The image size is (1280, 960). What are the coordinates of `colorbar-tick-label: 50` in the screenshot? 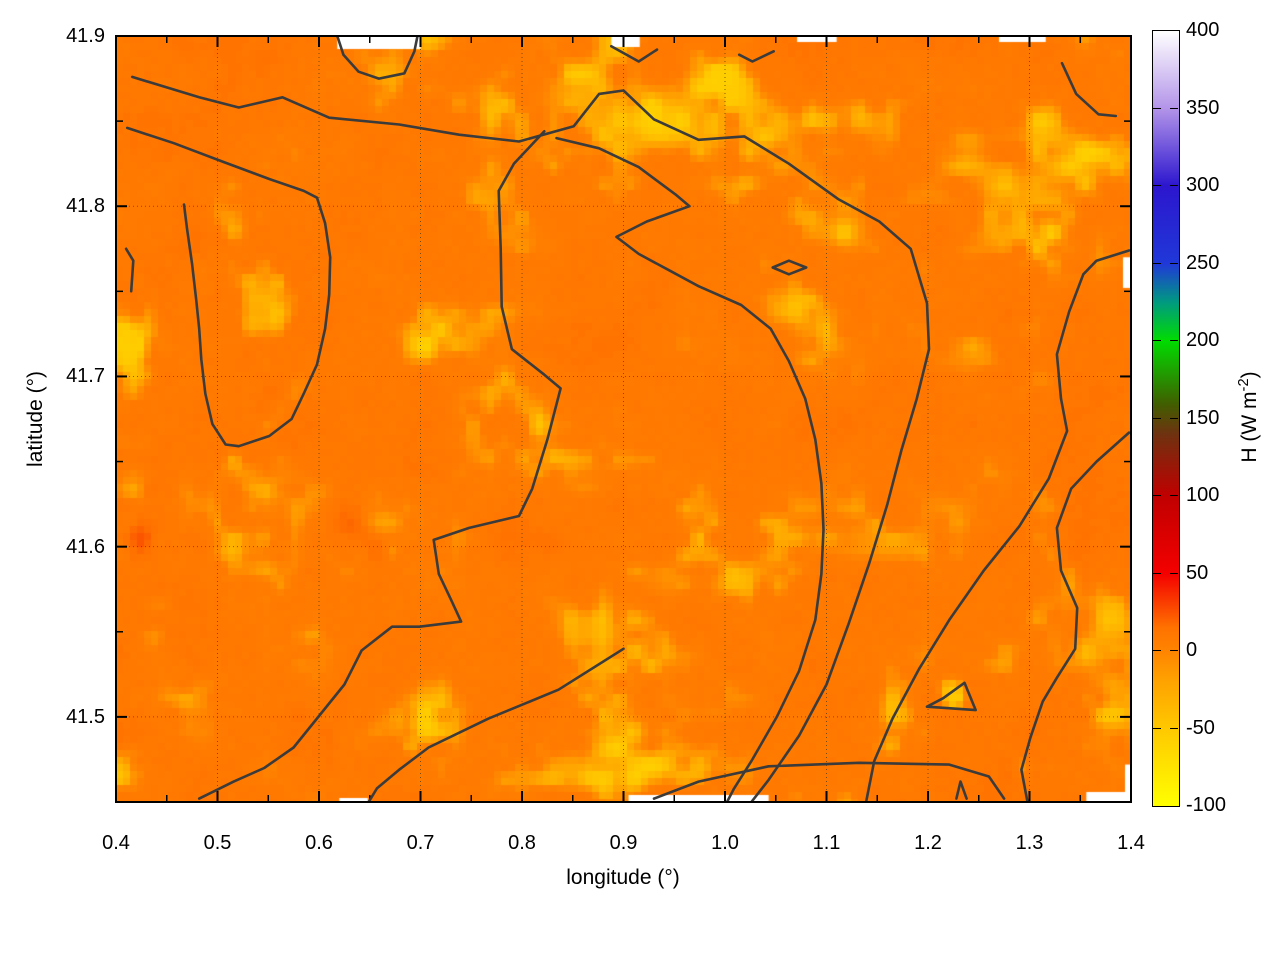 It's located at (1197, 572).